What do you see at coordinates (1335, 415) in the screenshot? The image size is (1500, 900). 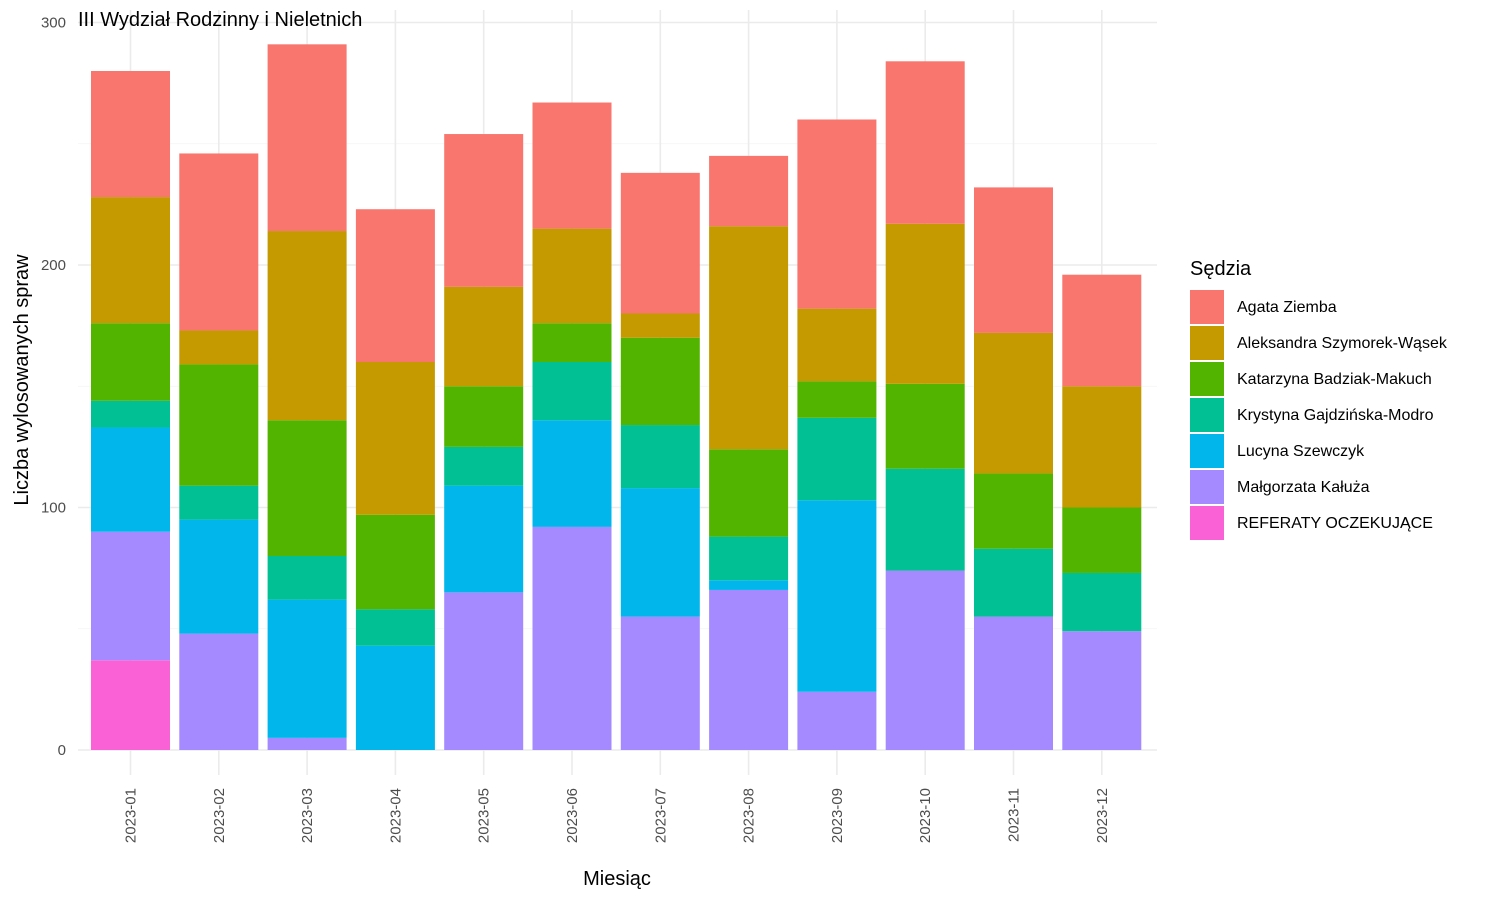 I see `legend-label: Krystyna Gajdzińska-Modro` at bounding box center [1335, 415].